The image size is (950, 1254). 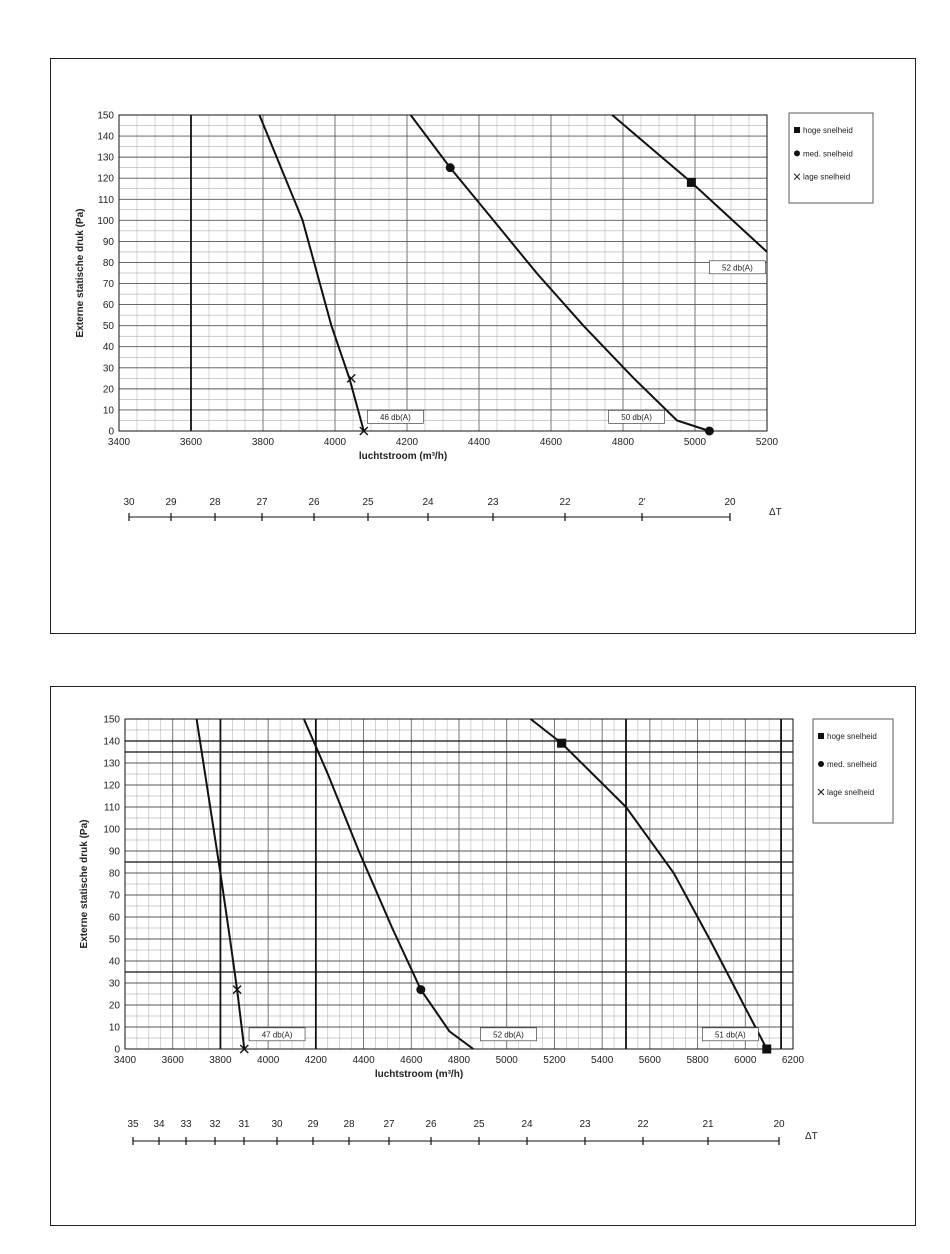 What do you see at coordinates (642, 502) in the screenshot?
I see `delta-t-tick-label: 2'` at bounding box center [642, 502].